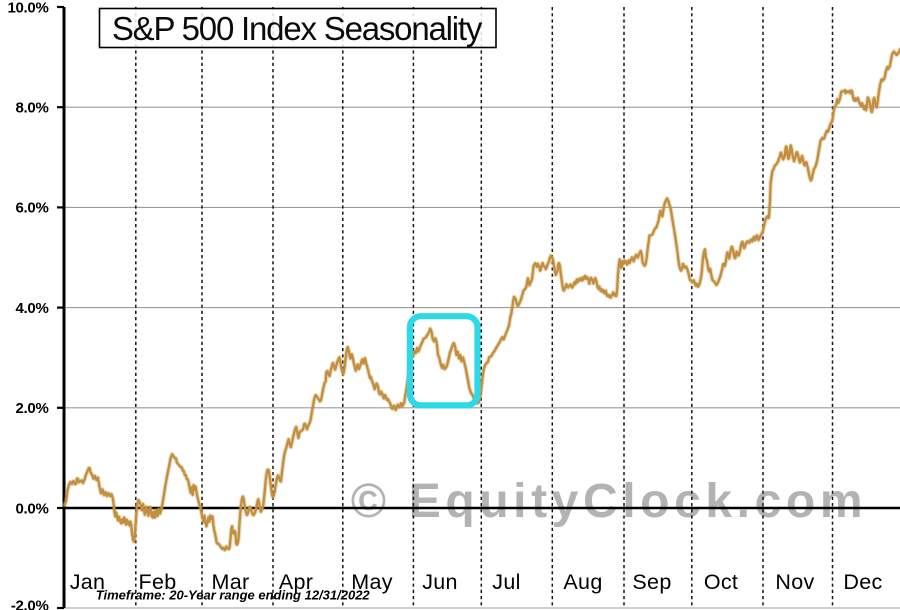 The width and height of the screenshot is (900, 610). Describe the element at coordinates (32, 208) in the screenshot. I see `svg-text: 6.0%` at that location.